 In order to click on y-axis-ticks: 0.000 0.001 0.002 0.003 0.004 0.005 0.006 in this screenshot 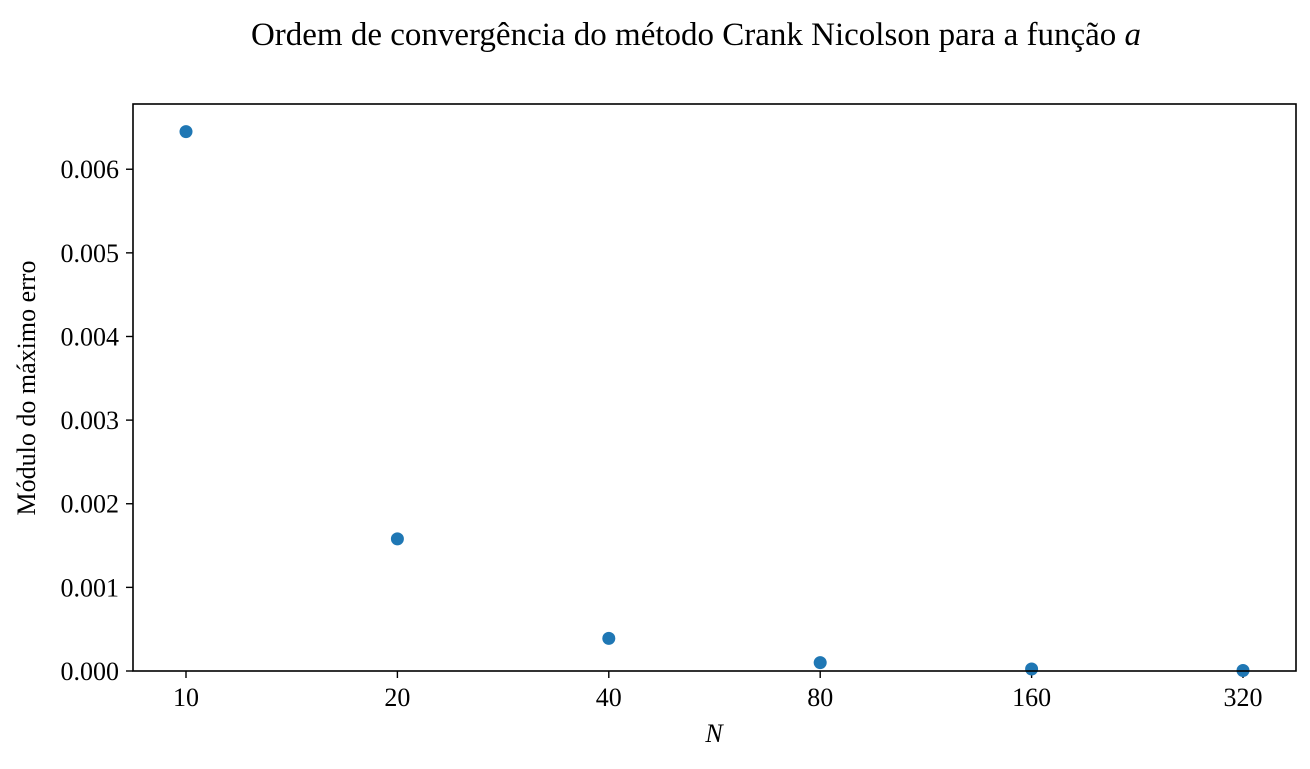, I will do `click(97, 420)`.